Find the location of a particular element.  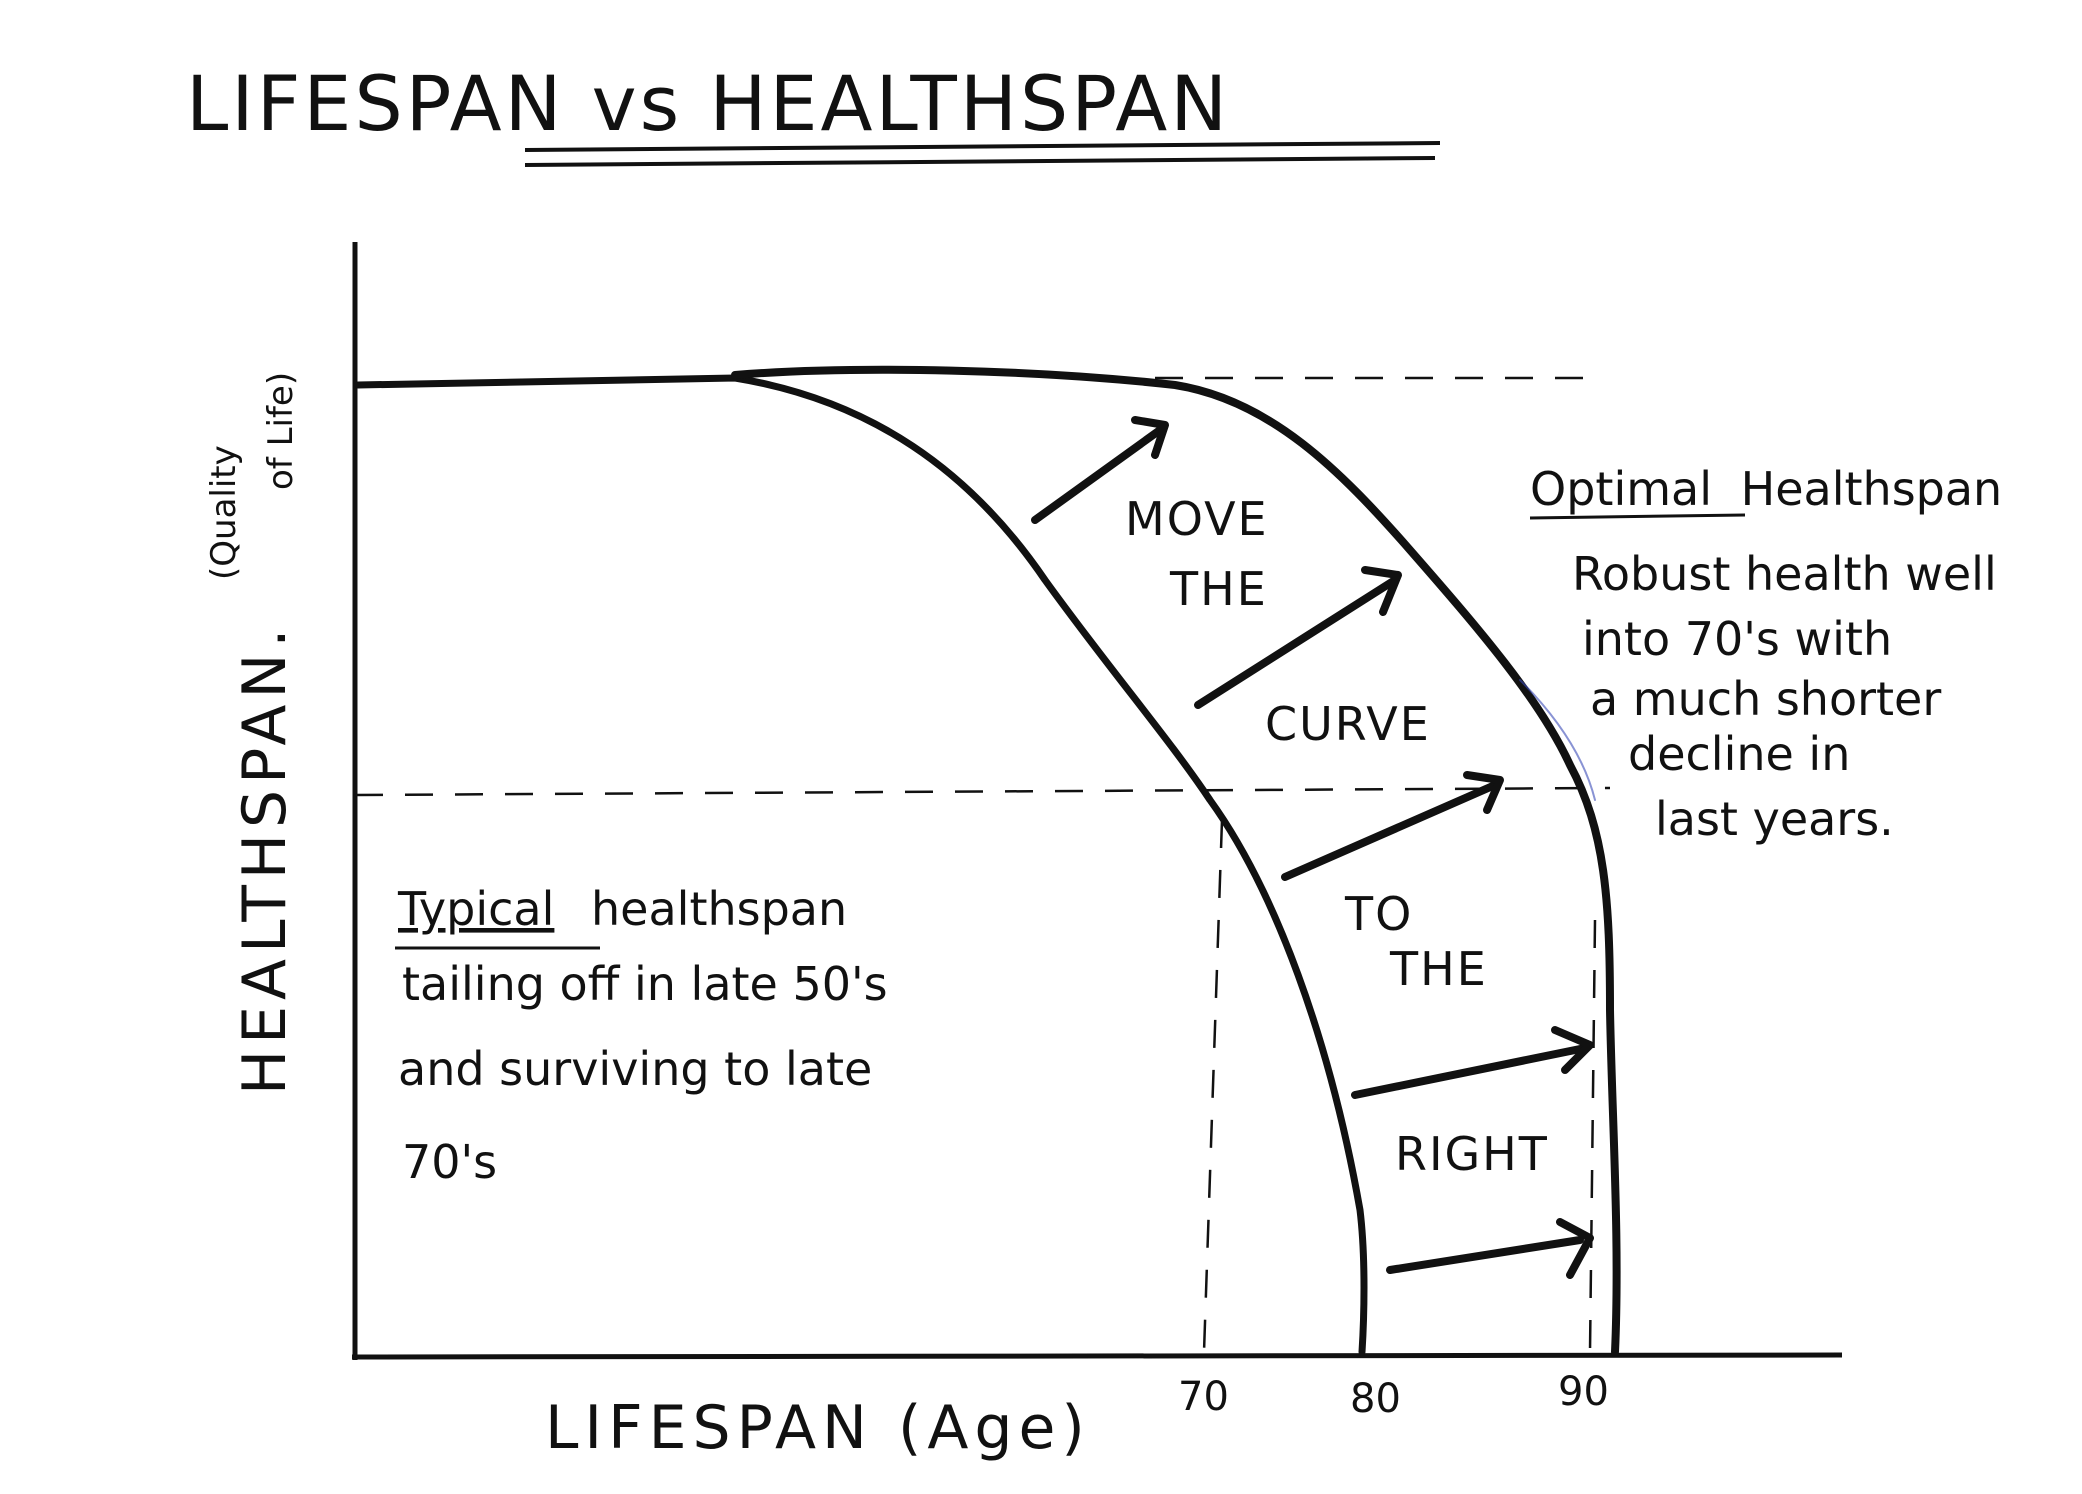

typical-note-line1: Typical healthspan is located at coordinates (622, 909).